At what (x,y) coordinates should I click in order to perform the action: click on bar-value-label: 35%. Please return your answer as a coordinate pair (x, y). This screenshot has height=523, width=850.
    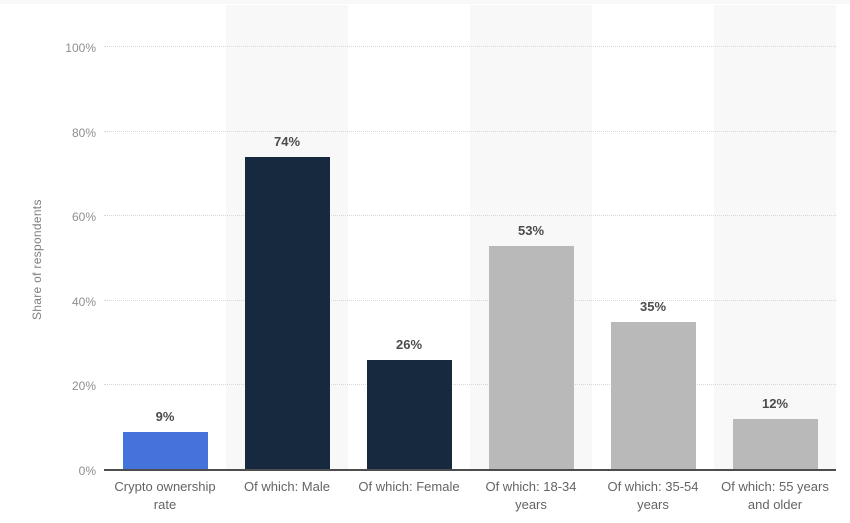
    Looking at the image, I should click on (653, 306).